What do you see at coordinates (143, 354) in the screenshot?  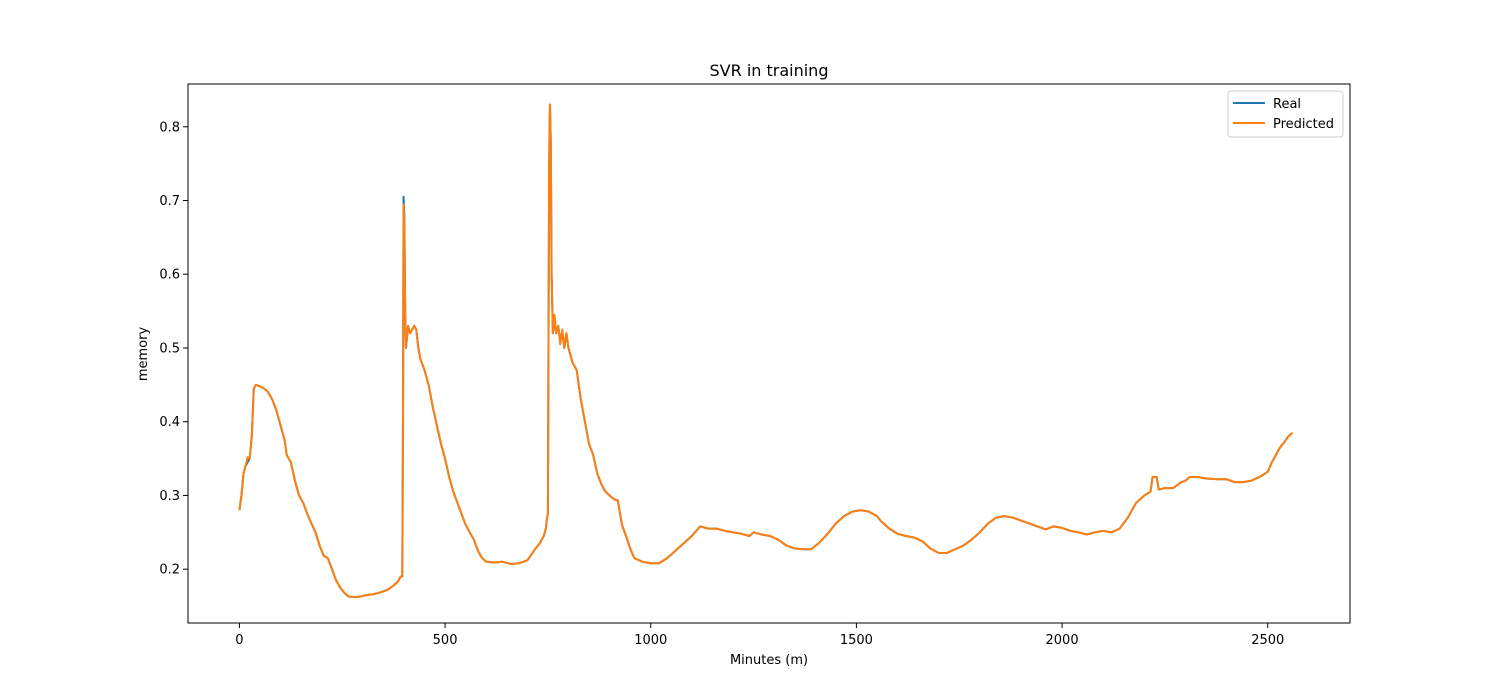 I see `y-axis-label: memory` at bounding box center [143, 354].